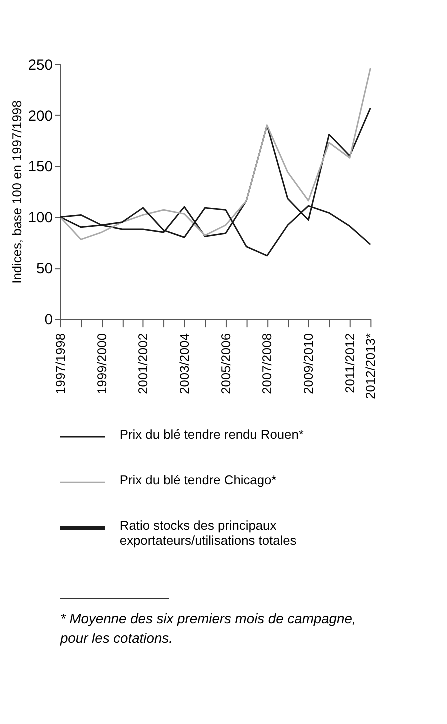  I want to click on x-tick-label: 2011/2012, so click(350, 363).